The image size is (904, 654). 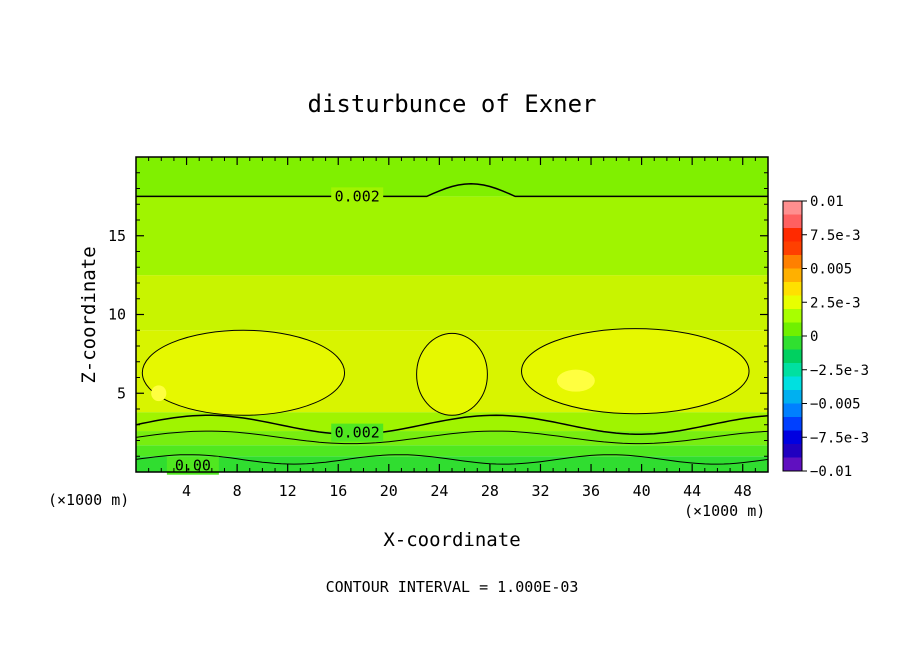 I want to click on y-axis-label: Z-coordinate, so click(x=89, y=314).